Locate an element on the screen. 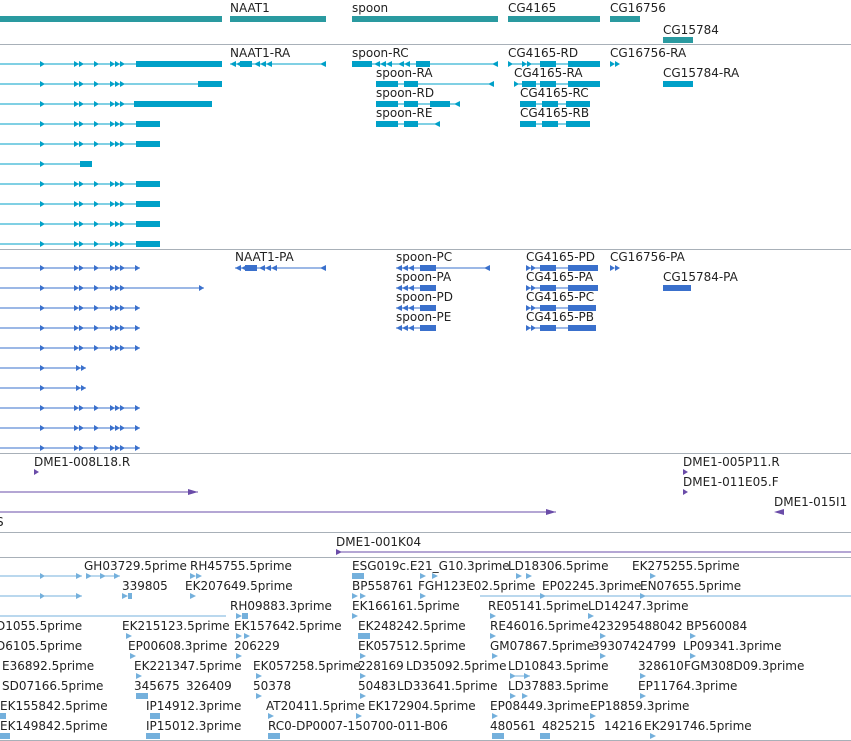  est-label: D6105.5prime is located at coordinates (41, 646).